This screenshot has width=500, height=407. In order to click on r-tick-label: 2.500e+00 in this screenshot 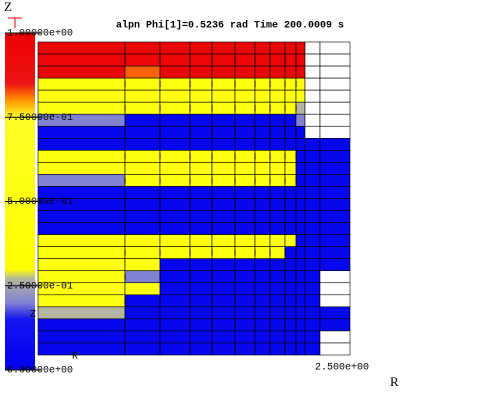, I will do `click(342, 368)`.